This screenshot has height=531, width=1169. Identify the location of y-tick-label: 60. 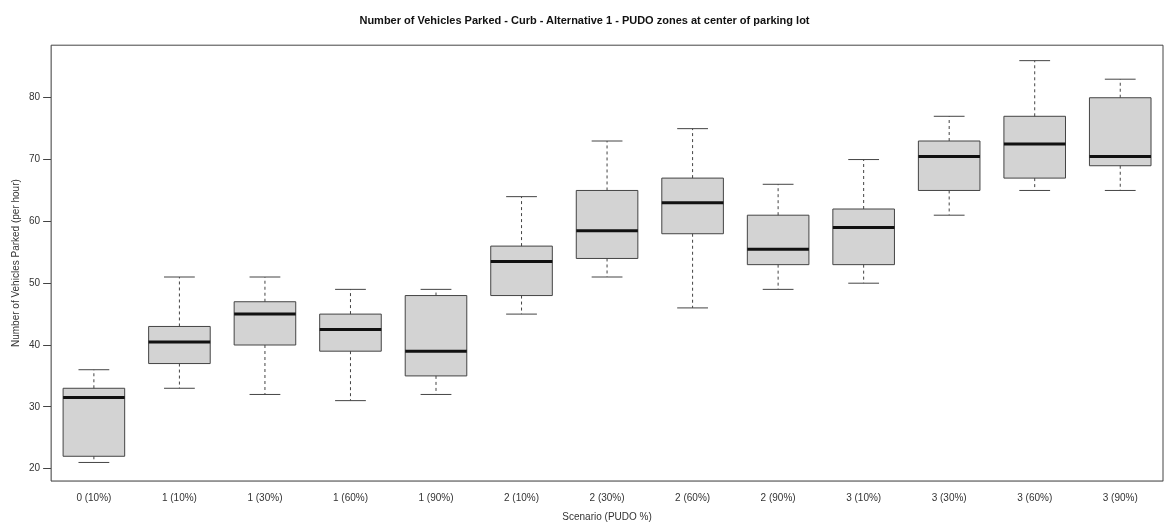
(35, 221).